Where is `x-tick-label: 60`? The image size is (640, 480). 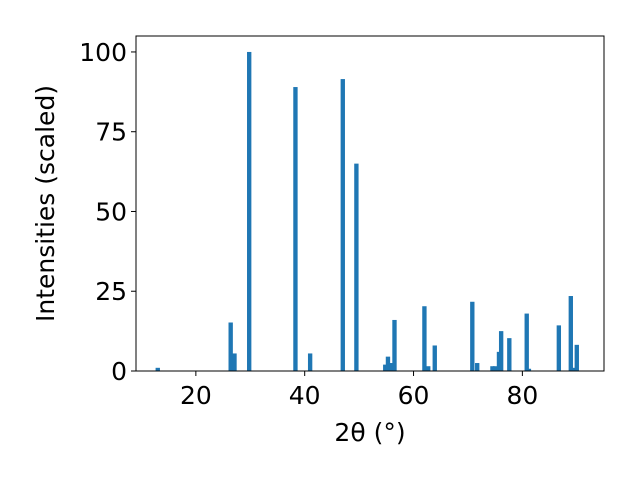 x-tick-label: 60 is located at coordinates (414, 395).